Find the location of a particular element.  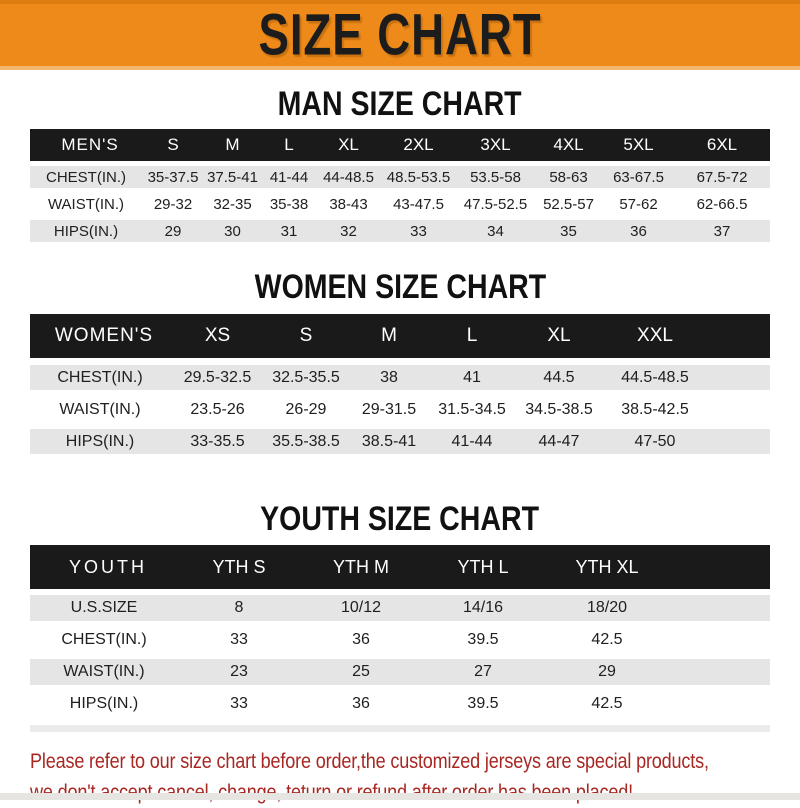

youth-size-chart-title: YOUTH SIZE CHART is located at coordinates (400, 518).